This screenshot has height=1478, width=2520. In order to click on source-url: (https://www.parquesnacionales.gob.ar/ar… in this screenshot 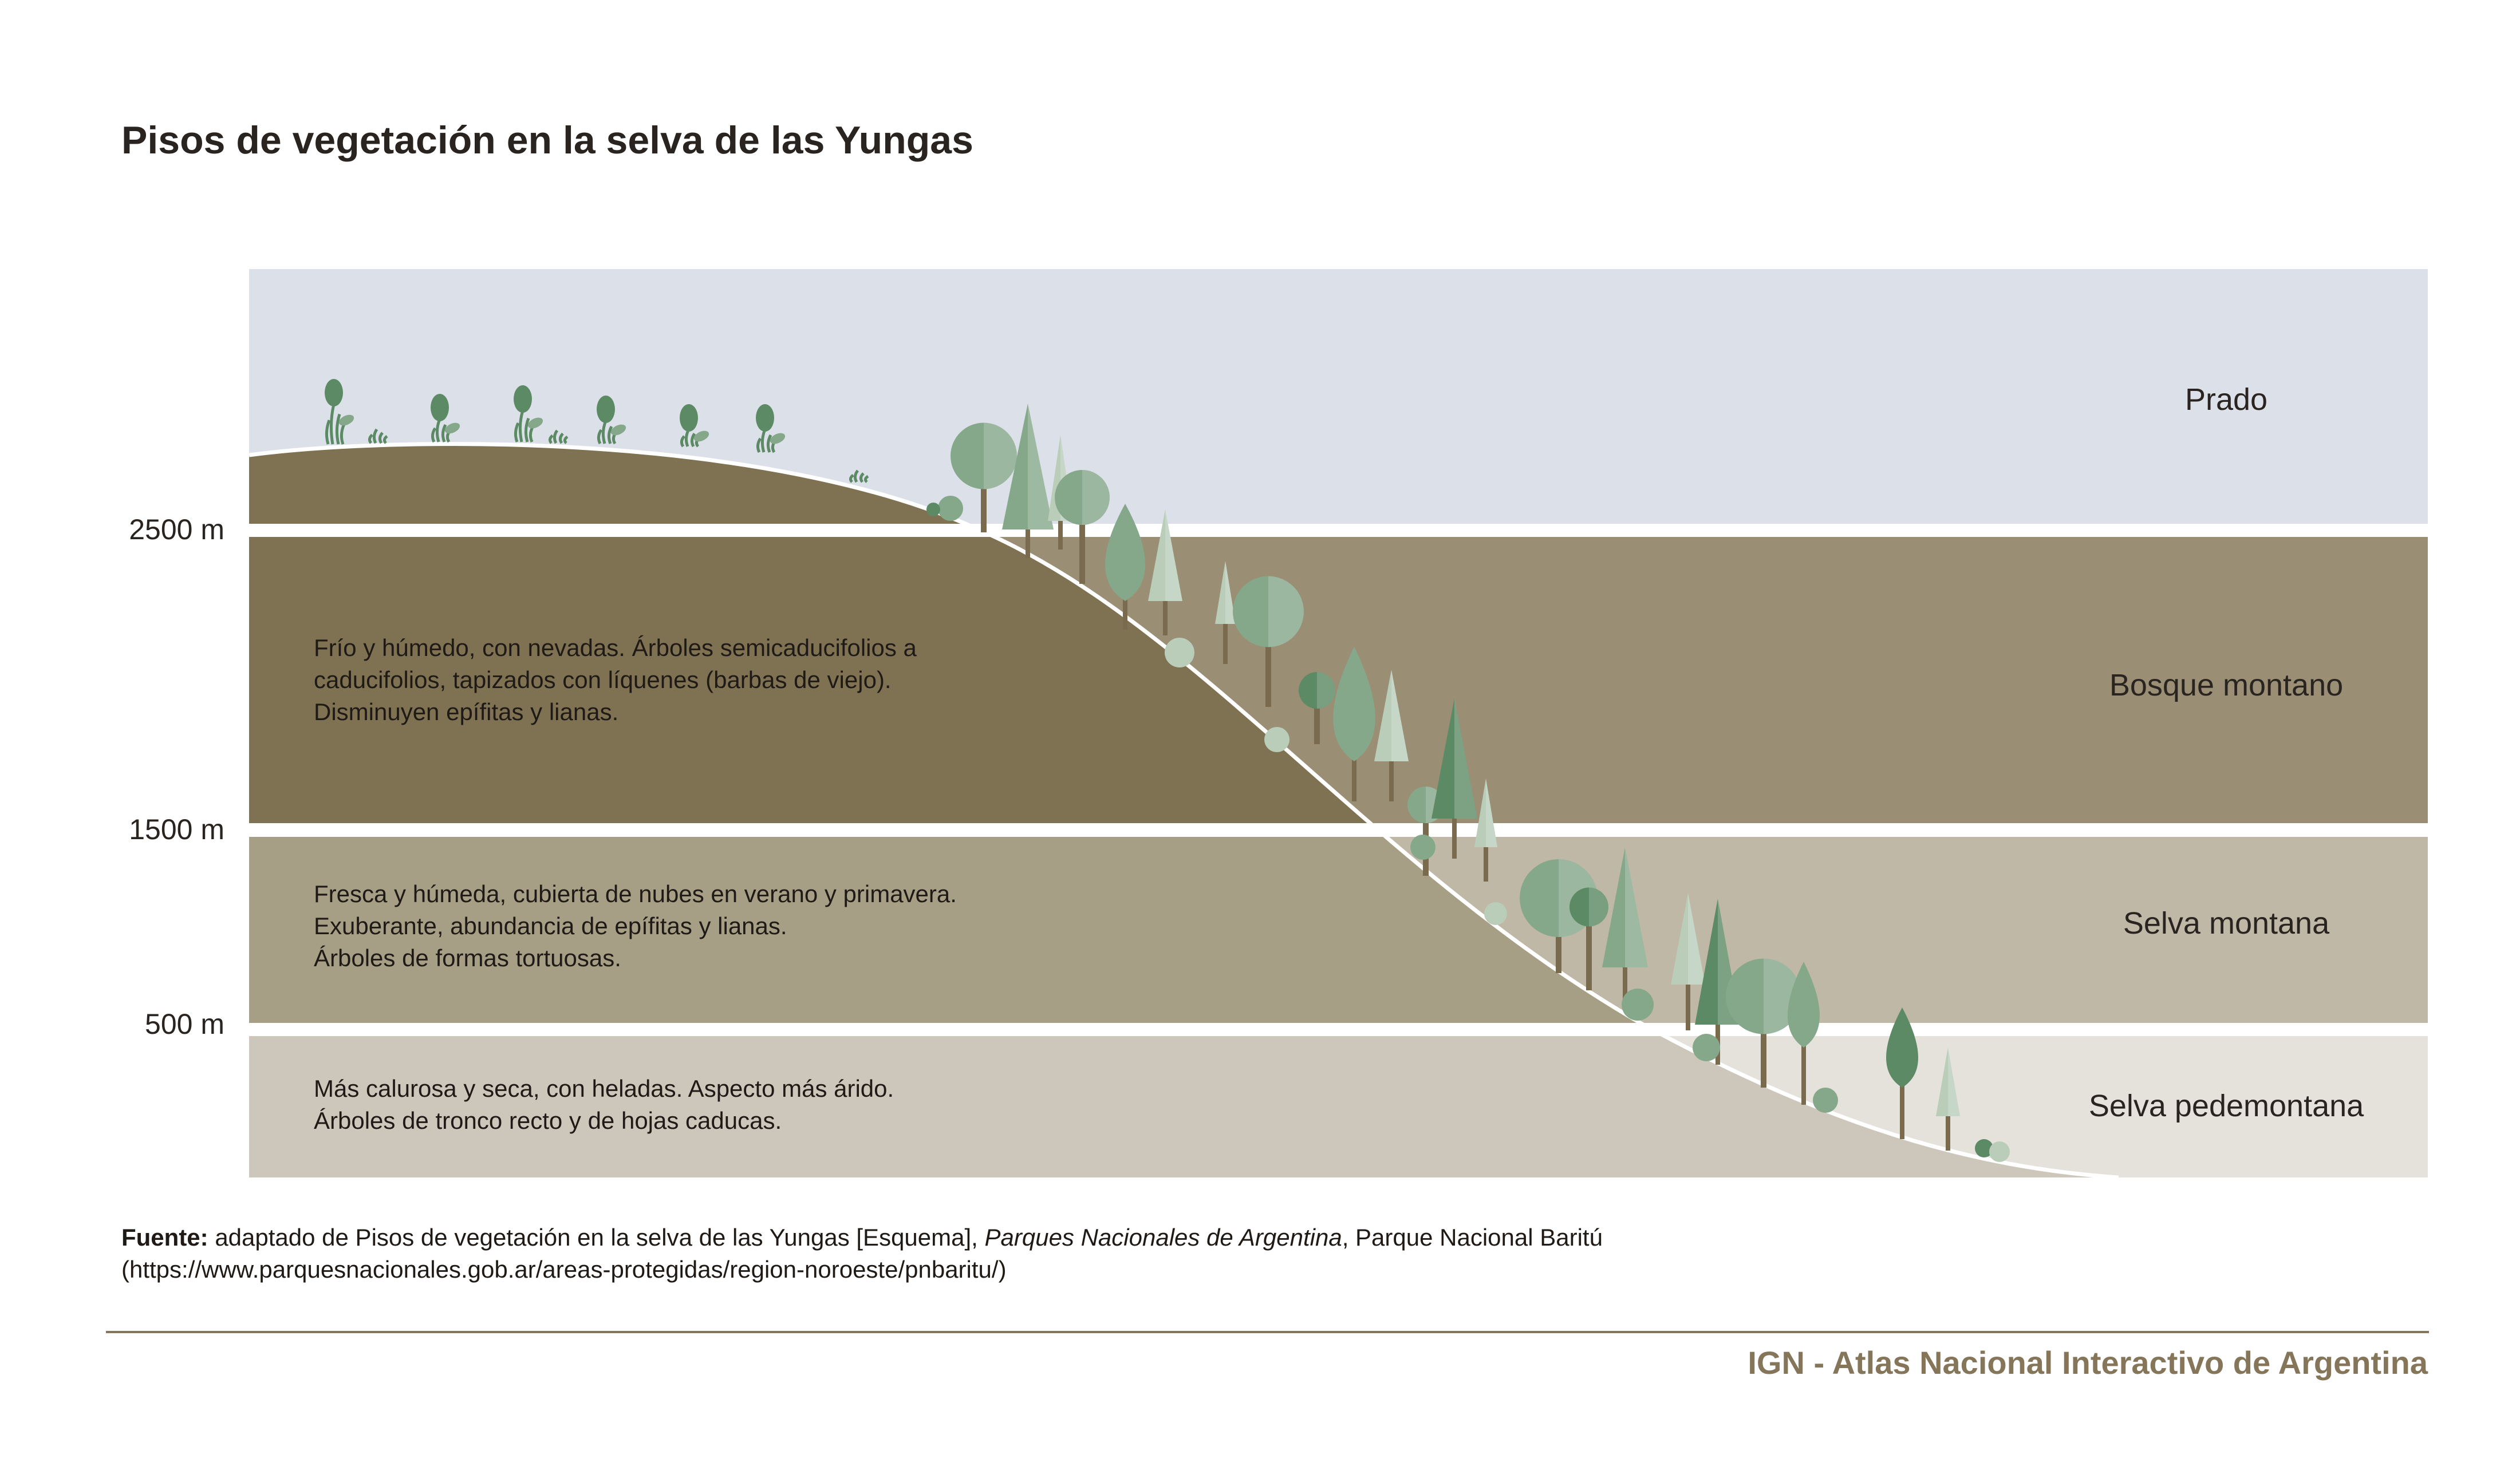, I will do `click(564, 1269)`.